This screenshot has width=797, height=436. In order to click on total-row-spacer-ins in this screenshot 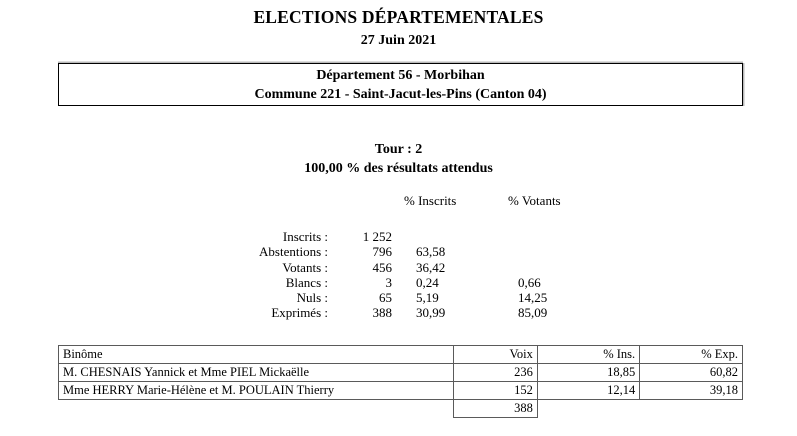, I will do `click(588, 409)`.